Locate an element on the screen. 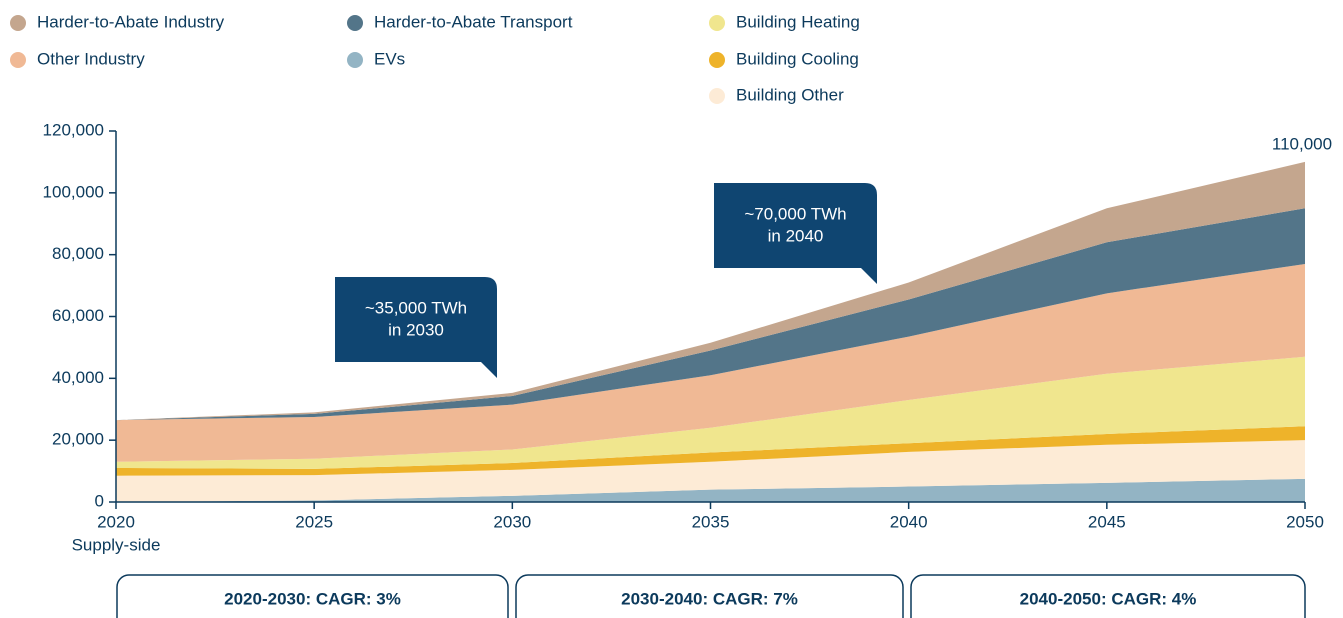 The height and width of the screenshot is (618, 1343). y-tick-label: 0 is located at coordinates (99, 500).